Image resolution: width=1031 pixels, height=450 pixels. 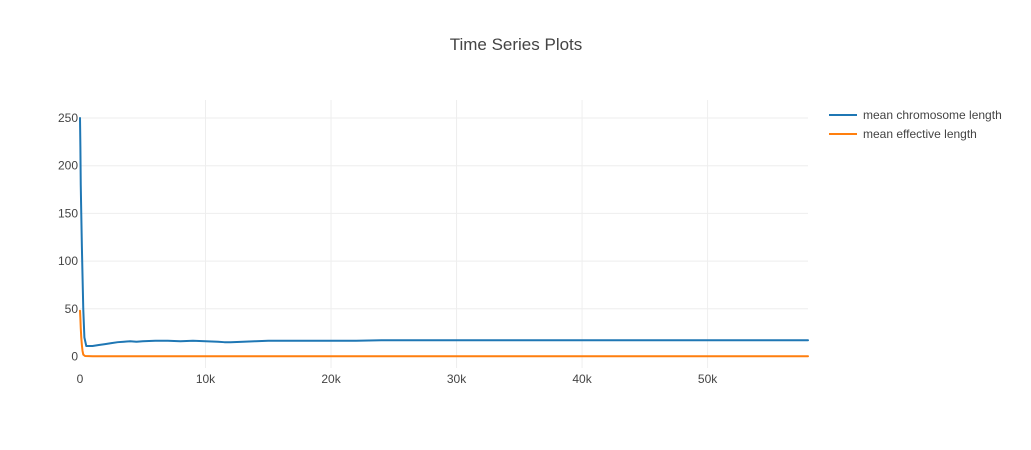 What do you see at coordinates (68, 261) in the screenshot?
I see `y-tick-label: 100` at bounding box center [68, 261].